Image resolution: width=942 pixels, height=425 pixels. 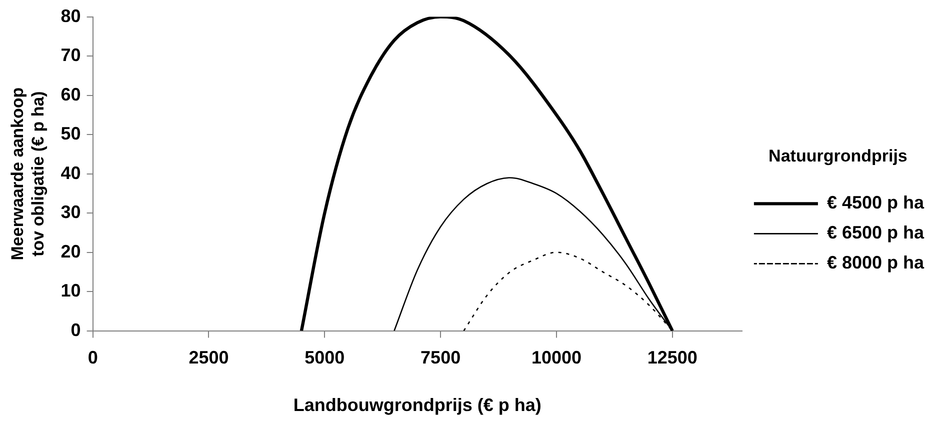 What do you see at coordinates (875, 232) in the screenshot?
I see `legend-label: € 6500 p ha` at bounding box center [875, 232].